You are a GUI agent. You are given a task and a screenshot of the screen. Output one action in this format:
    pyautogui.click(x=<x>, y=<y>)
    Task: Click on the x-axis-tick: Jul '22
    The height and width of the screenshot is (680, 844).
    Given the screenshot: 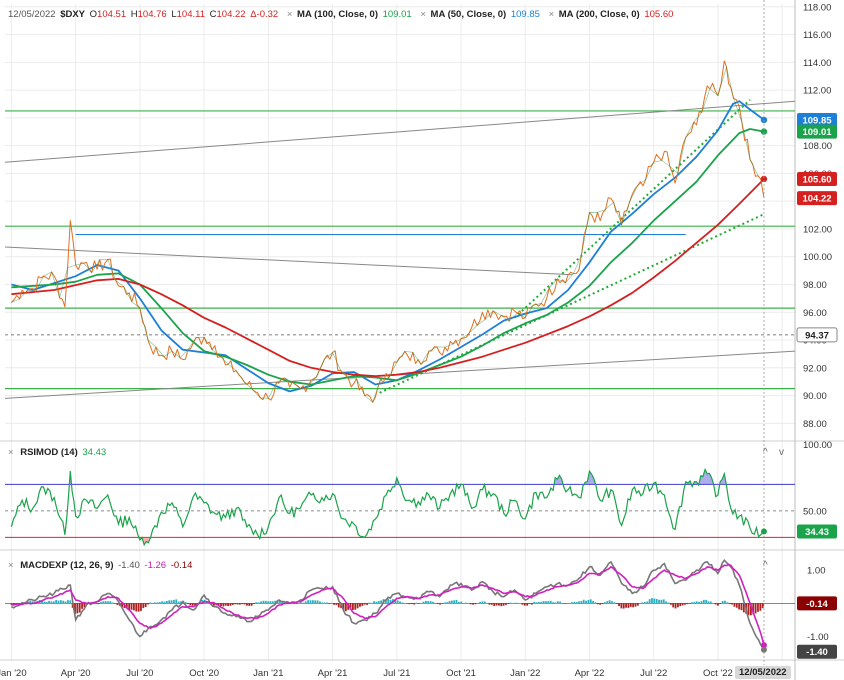 What is the action you would take?
    pyautogui.click(x=653, y=673)
    